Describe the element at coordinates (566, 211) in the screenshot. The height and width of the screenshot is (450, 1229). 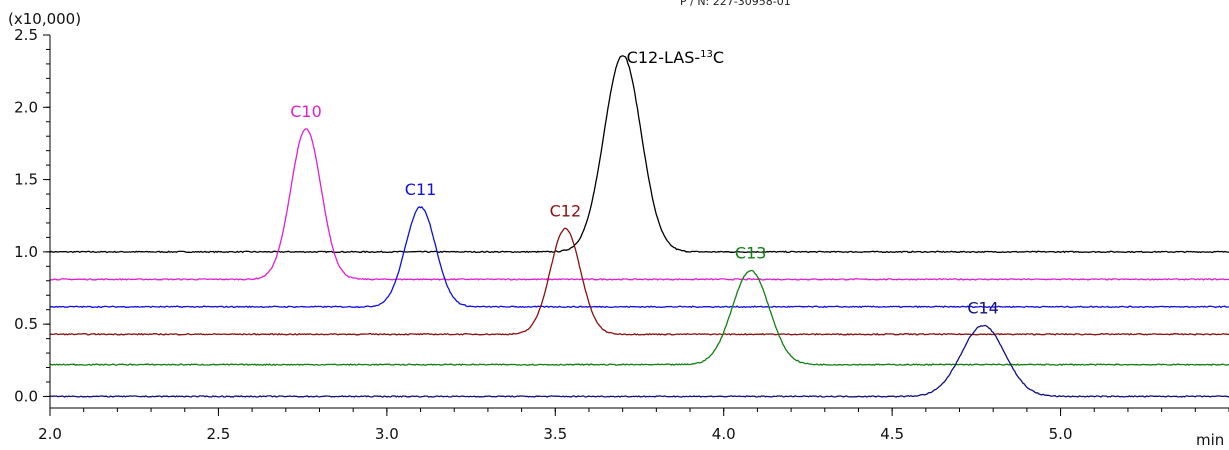
I see `peak-label-c12: C12` at that location.